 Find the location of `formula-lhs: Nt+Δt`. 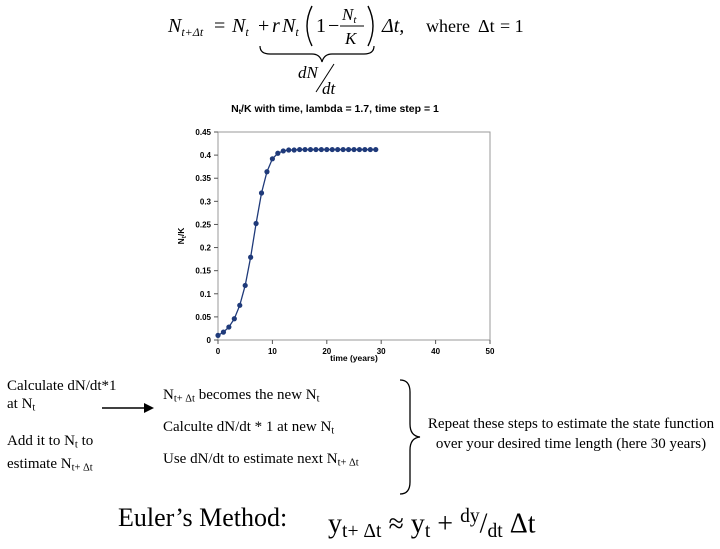

formula-lhs: Nt+Δt is located at coordinates (185, 27).